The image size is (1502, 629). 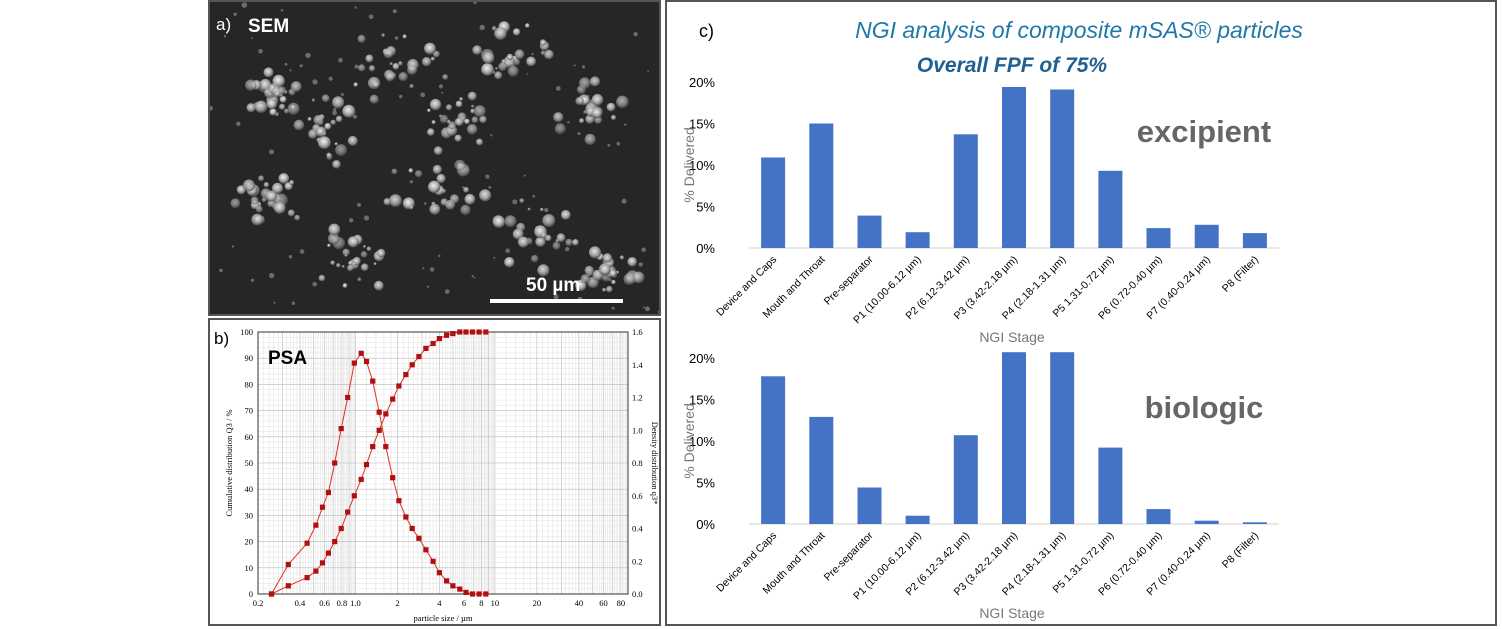 What do you see at coordinates (249, 358) in the screenshot?
I see `psa-y-tick-label: 90` at bounding box center [249, 358].